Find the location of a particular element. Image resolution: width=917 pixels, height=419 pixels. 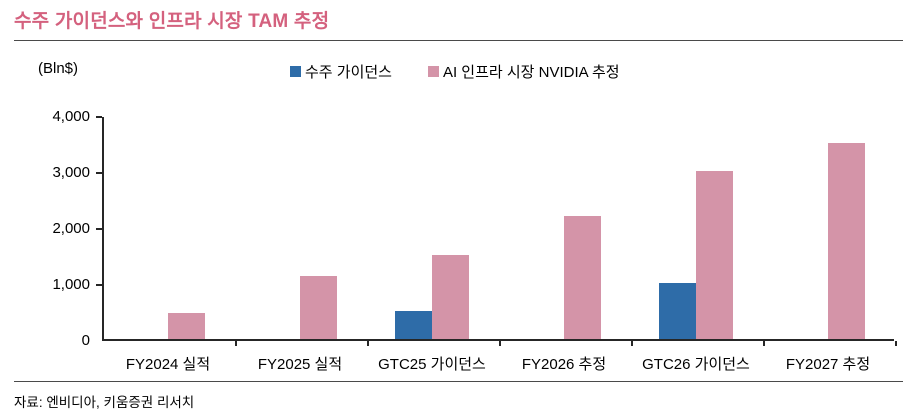

y-axis-tick-label: 3,000 is located at coordinates (71, 172).